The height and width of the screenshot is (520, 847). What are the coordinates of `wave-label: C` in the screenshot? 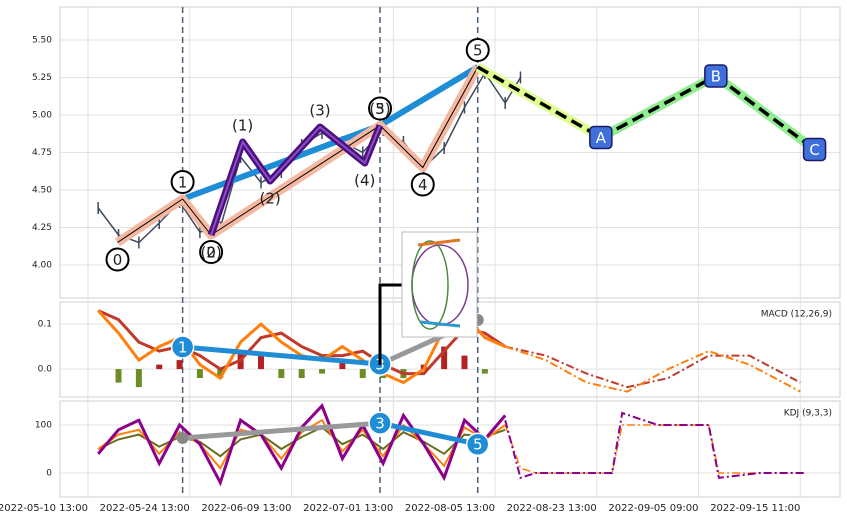 It's located at (814, 150).